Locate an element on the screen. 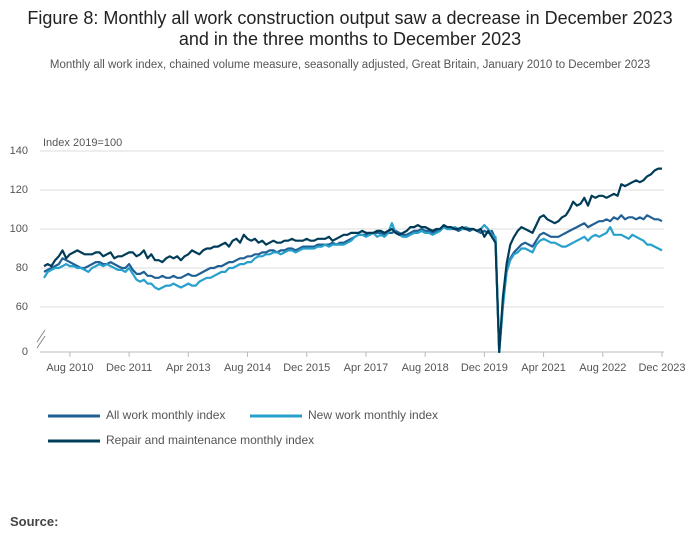  x-tick-label: Dec 2011 is located at coordinates (129, 368).